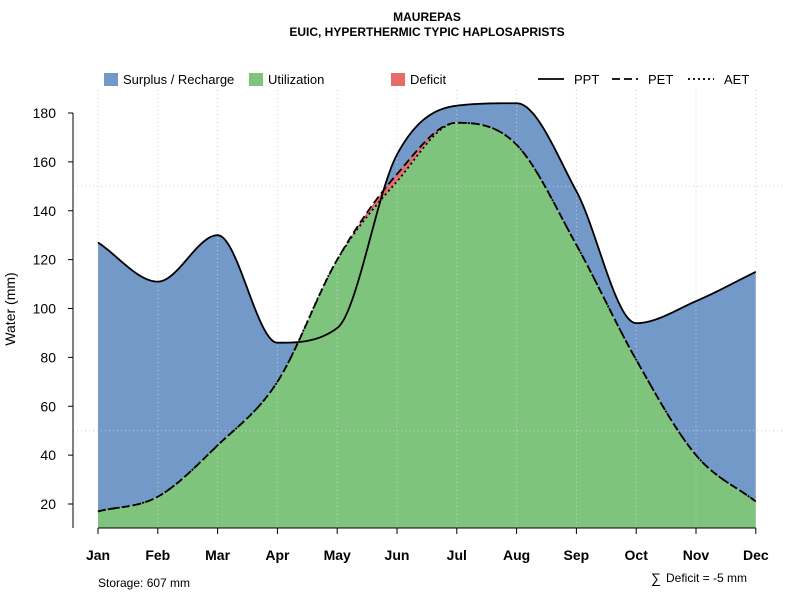  What do you see at coordinates (516, 555) in the screenshot?
I see `x-tick-label: Aug` at bounding box center [516, 555].